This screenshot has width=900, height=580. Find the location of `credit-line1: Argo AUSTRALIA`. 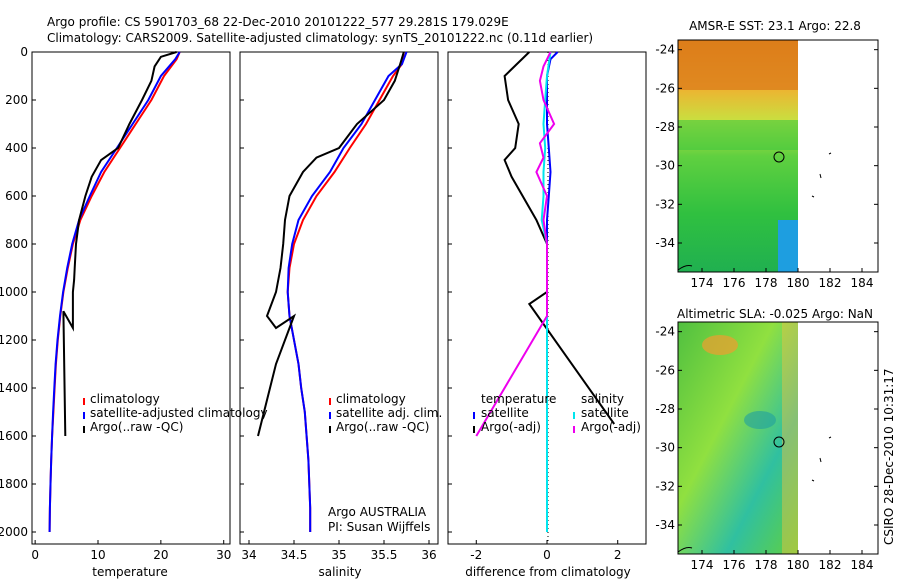

credit-line1: Argo AUSTRALIA is located at coordinates (377, 512).